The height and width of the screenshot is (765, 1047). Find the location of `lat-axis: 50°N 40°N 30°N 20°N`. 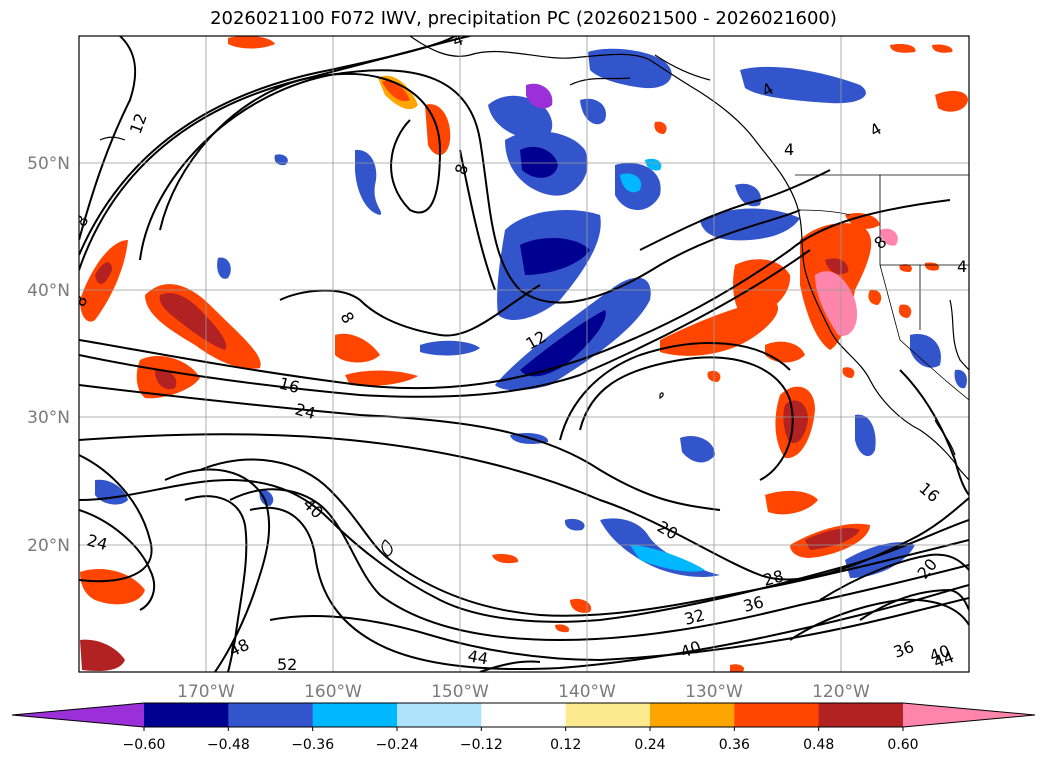

lat-axis: 50°N 40°N 30°N 20°N is located at coordinates (48, 355).